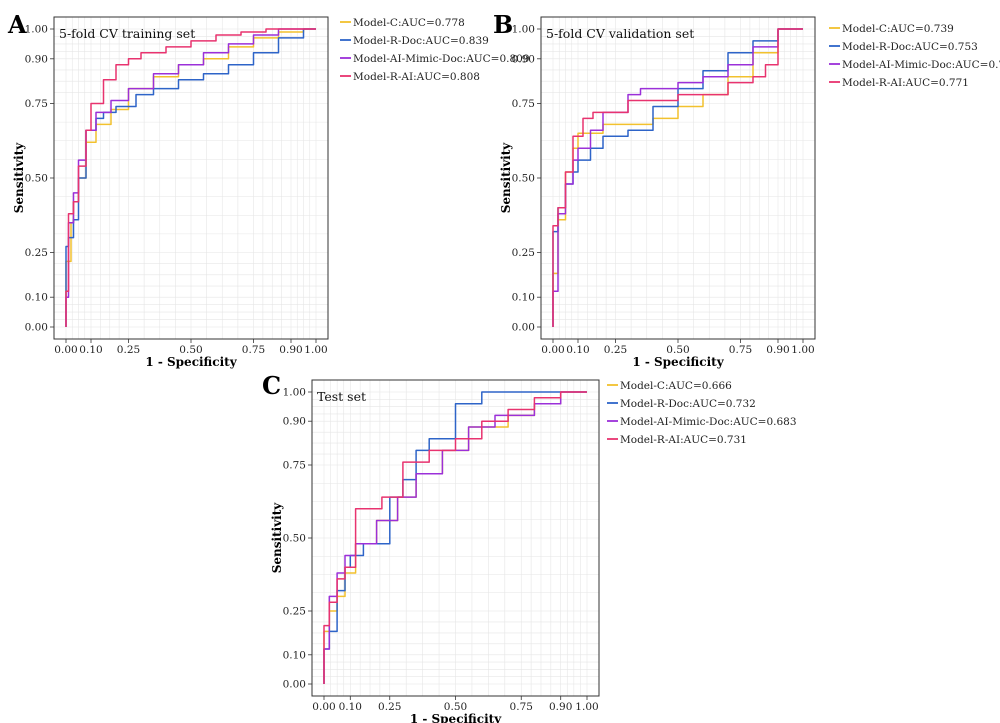 The width and height of the screenshot is (1000, 723). Describe the element at coordinates (409, 23) in the screenshot. I see `legend-label: Model-C:AUC=0.778` at that location.